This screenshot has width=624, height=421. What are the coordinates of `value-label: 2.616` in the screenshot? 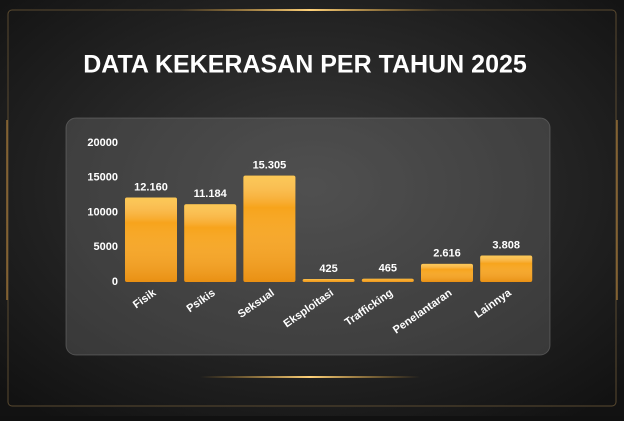 It's located at (447, 254).